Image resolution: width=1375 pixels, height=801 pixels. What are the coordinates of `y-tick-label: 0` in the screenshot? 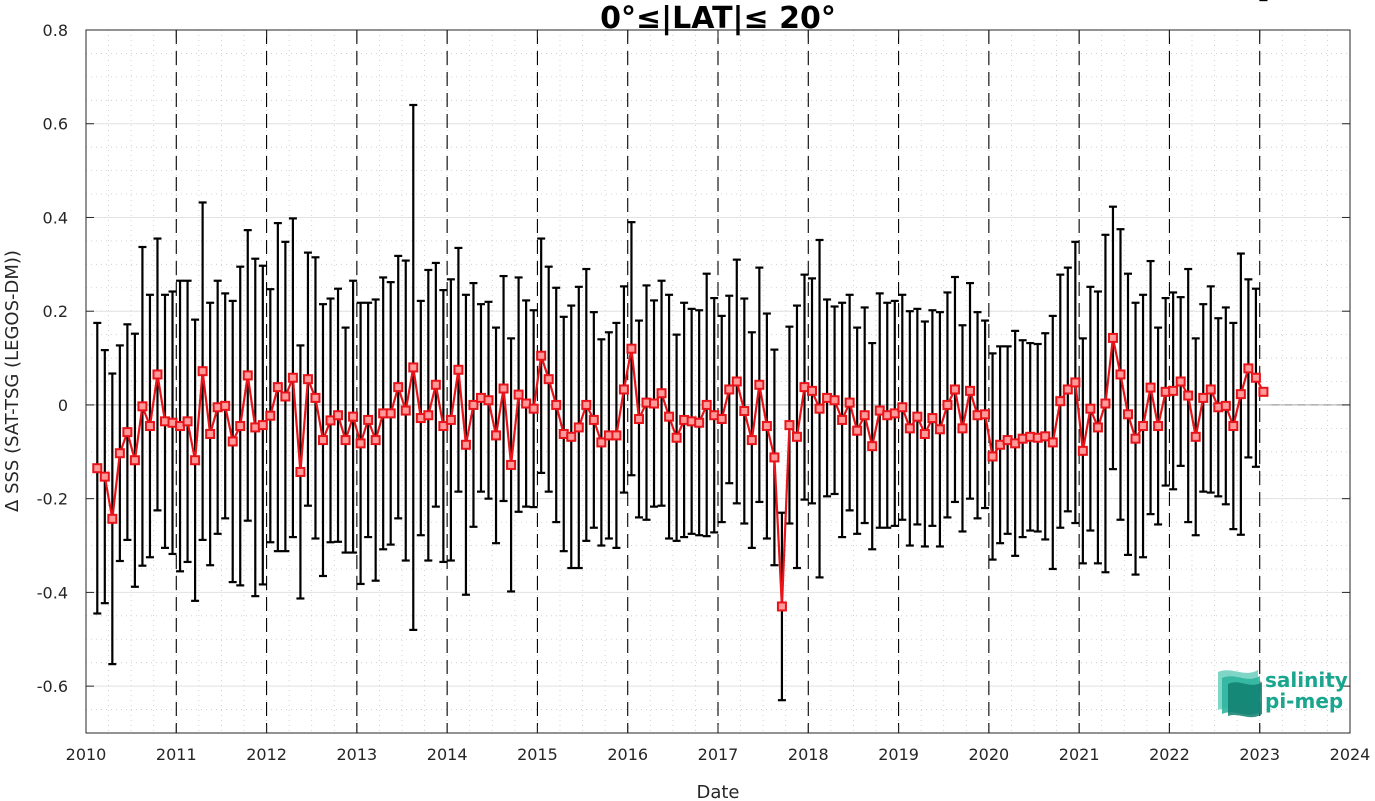 It's located at (63, 405).